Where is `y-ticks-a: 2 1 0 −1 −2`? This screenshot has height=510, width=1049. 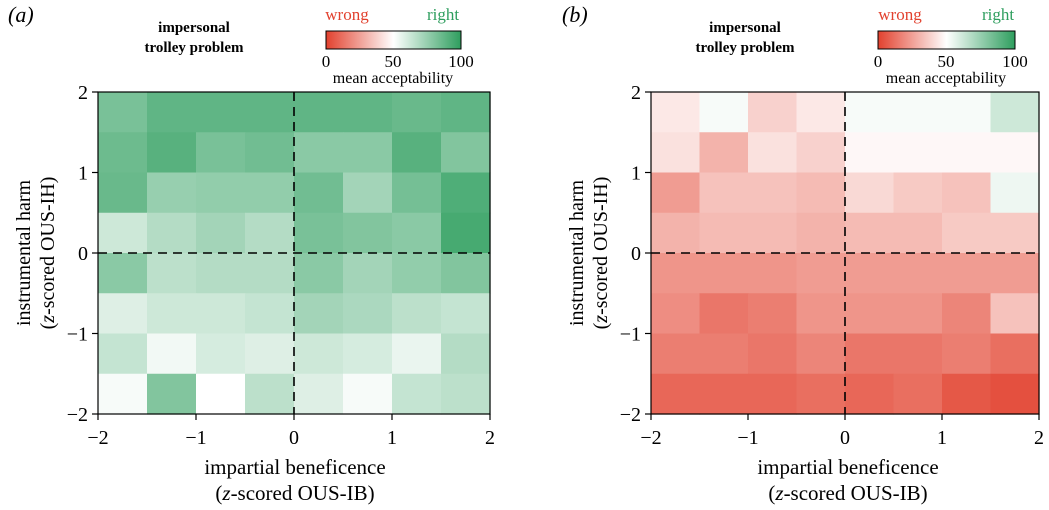 y-ticks-a: 2 1 0 −1 −2 is located at coordinates (82, 254).